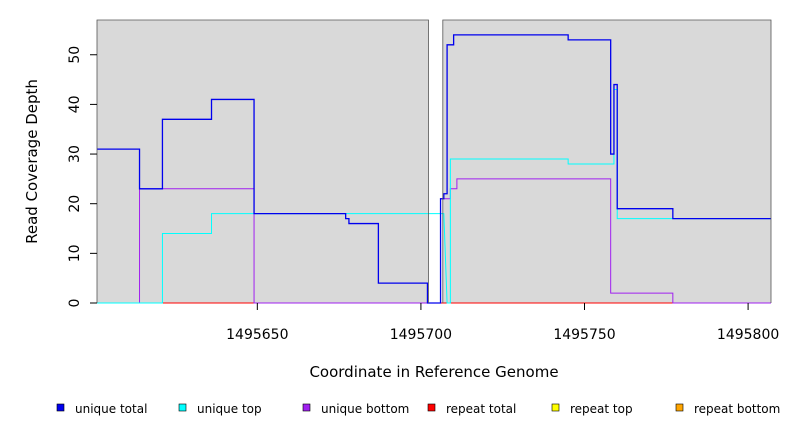  Describe the element at coordinates (75, 303) in the screenshot. I see `y-tick-label: 0` at that location.